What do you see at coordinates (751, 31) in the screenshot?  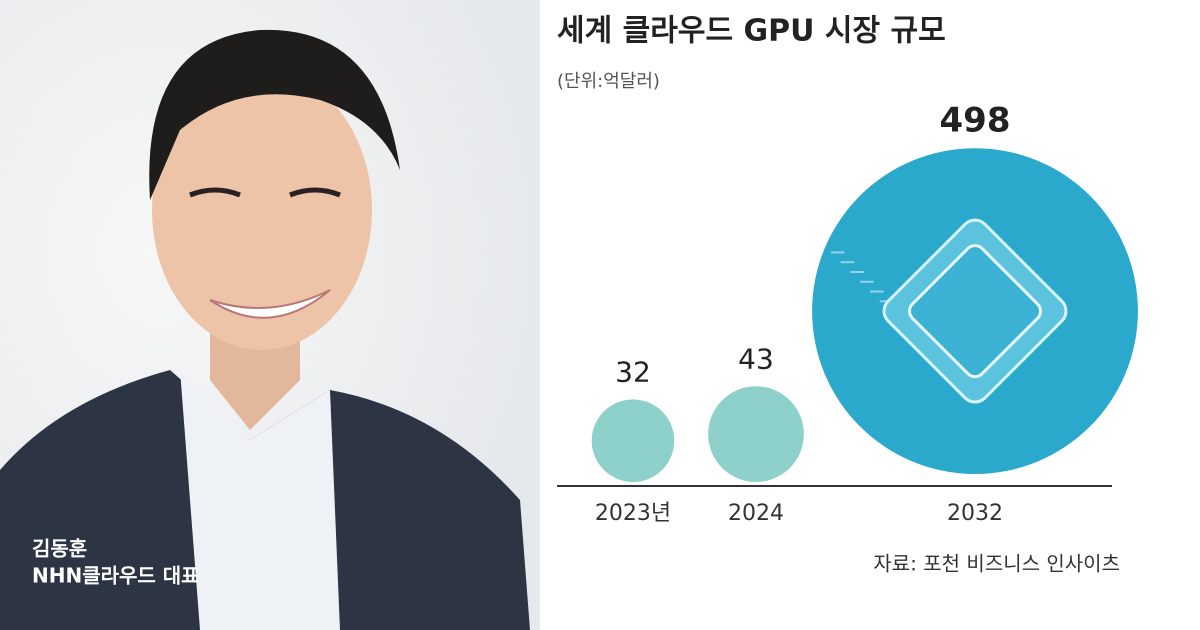 I see `chart-title: 세계 클라우드 GPU 시장 규모` at bounding box center [751, 31].